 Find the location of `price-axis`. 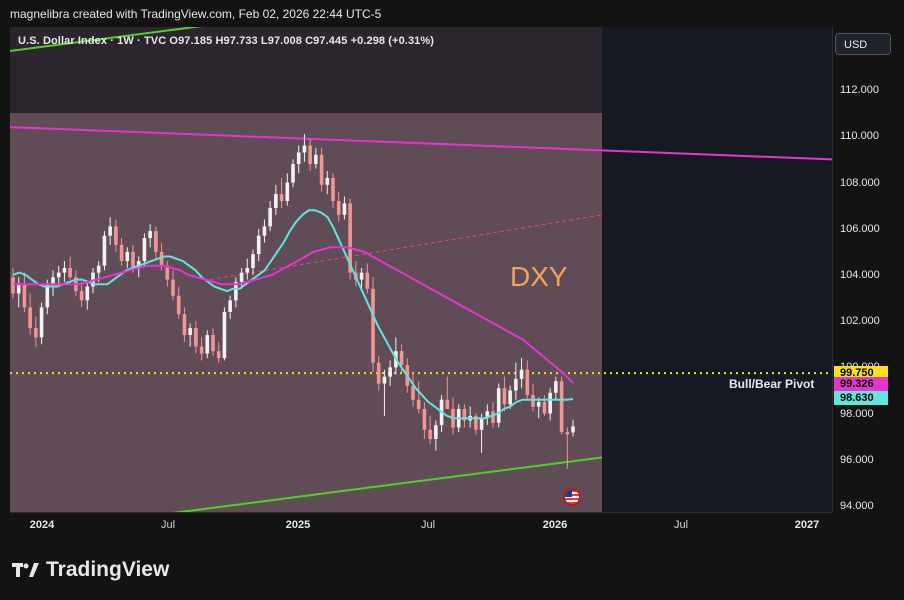

price-axis is located at coordinates (868, 269).